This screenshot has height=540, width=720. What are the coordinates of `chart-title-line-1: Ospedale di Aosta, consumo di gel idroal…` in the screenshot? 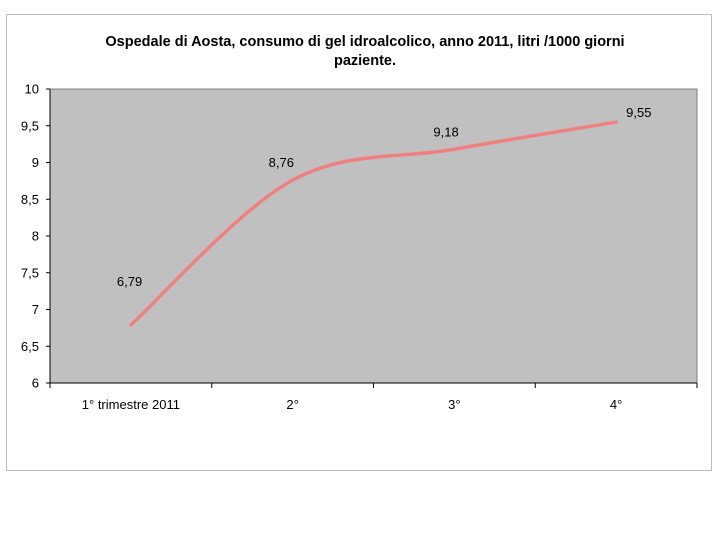 It's located at (364, 42).